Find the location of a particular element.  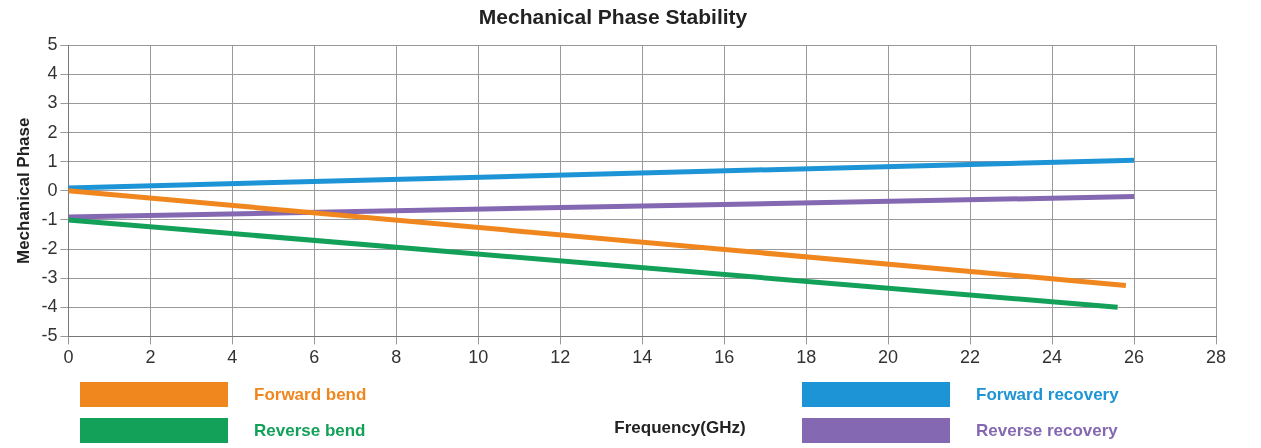

x-tick-label: 8 is located at coordinates (396, 357).